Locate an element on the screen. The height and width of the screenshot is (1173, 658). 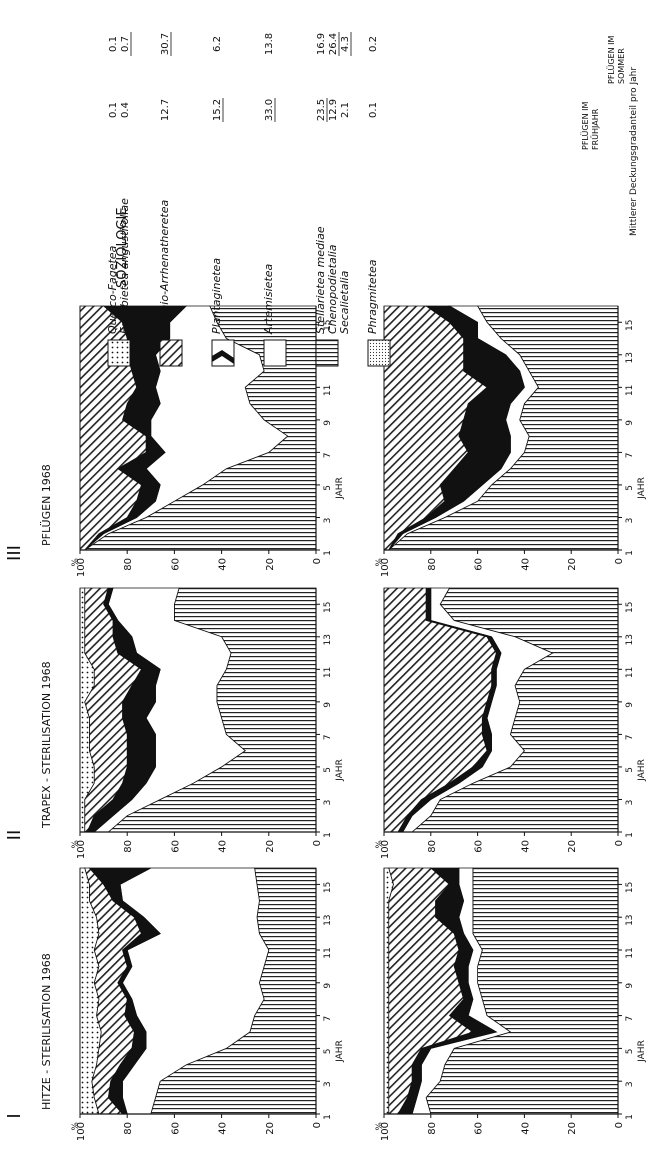
col2-header: PFLÜGEN IM is located at coordinates (611, 60).